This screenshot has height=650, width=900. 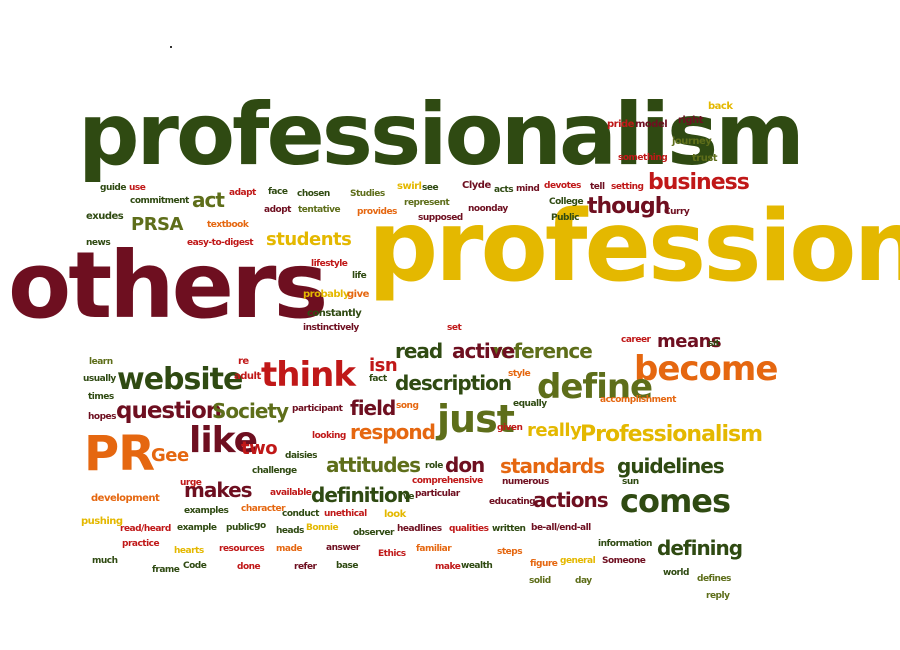 What do you see at coordinates (317, 409) in the screenshot?
I see `word-participant: participant` at bounding box center [317, 409].